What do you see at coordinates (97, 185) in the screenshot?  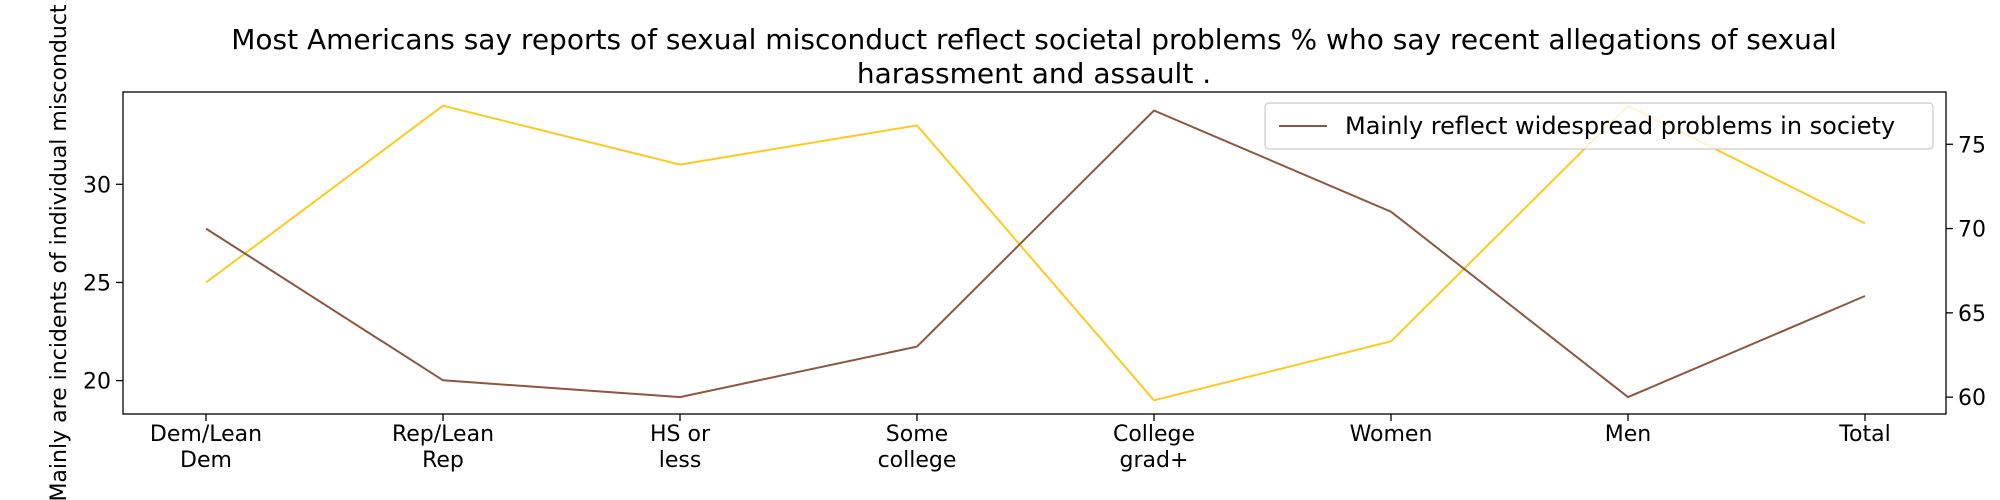 I see `left-tick-label: 30` at bounding box center [97, 185].